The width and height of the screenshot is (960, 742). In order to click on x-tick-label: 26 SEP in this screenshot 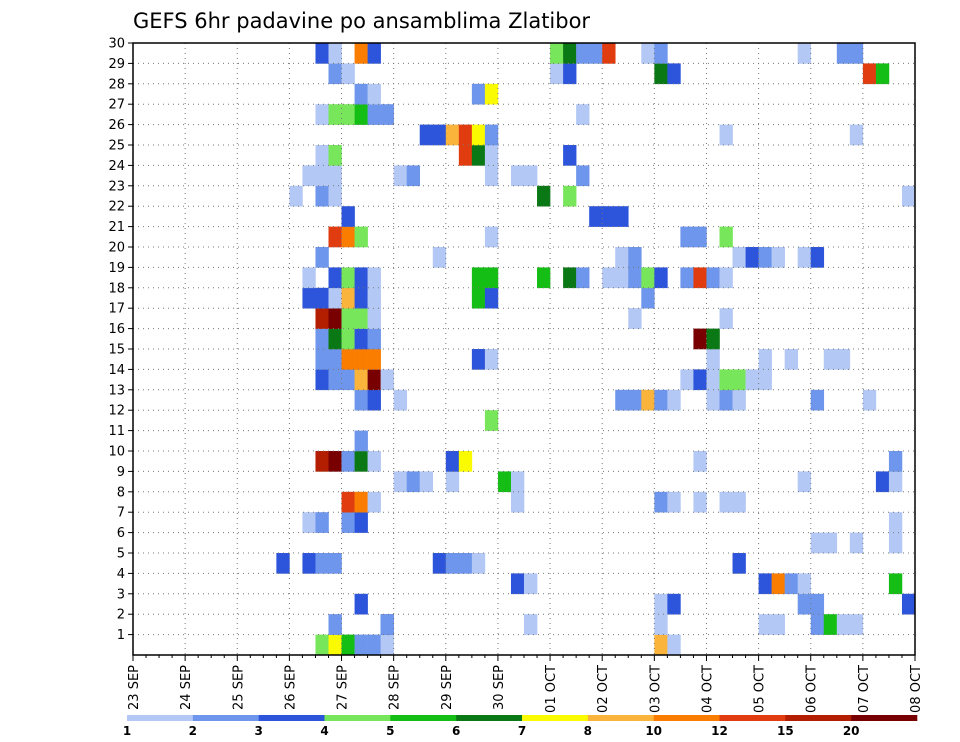, I will do `click(290, 687)`.